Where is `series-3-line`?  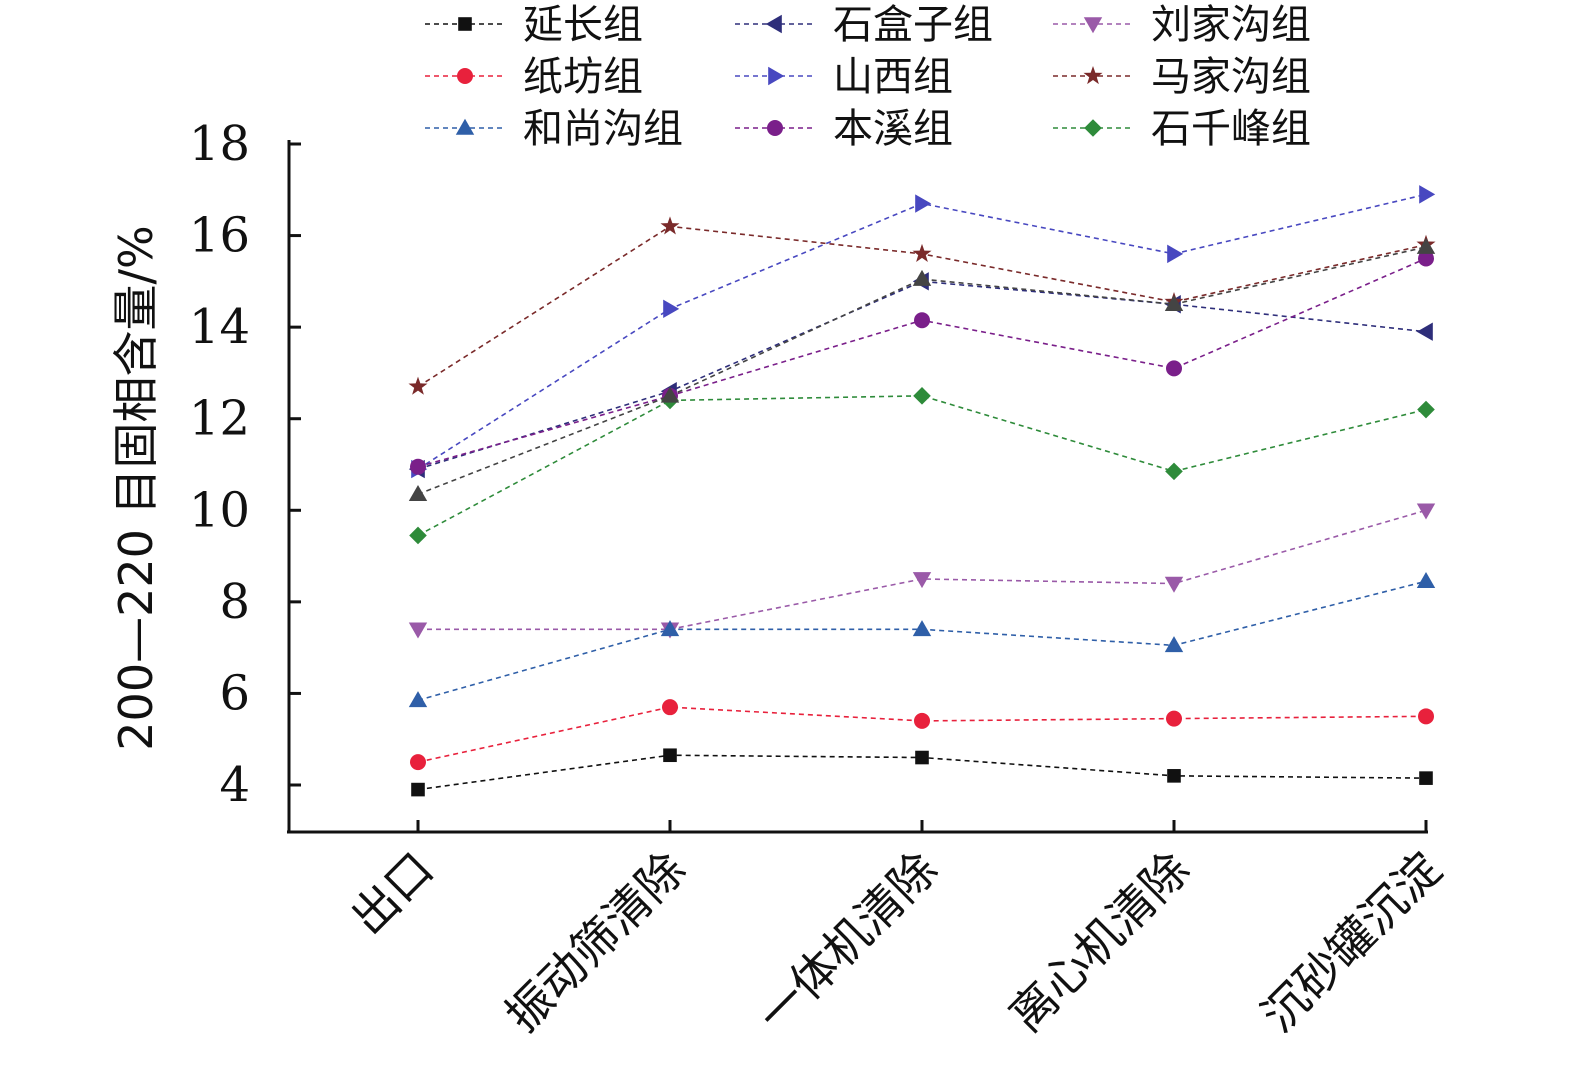 series-3-line is located at coordinates (922, 734).